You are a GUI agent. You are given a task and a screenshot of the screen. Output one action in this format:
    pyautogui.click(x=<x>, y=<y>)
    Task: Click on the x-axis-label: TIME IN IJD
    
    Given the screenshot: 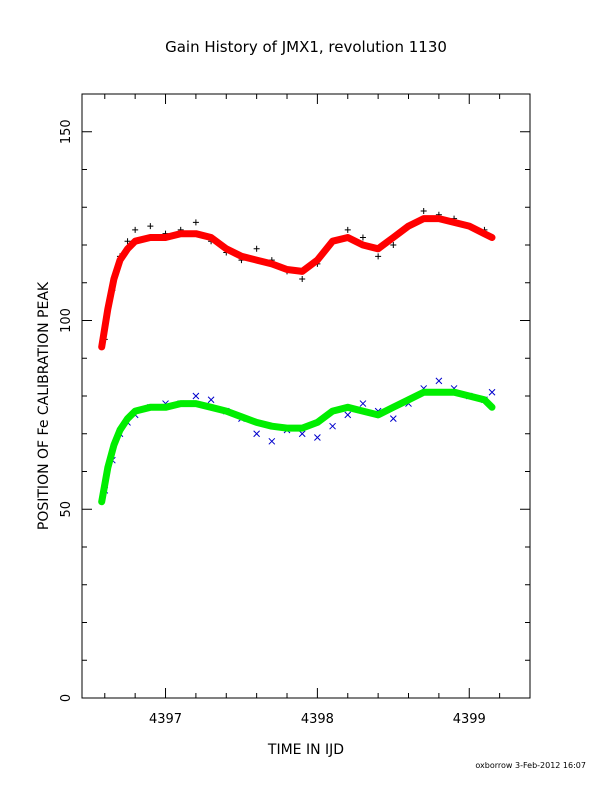 What is the action you would take?
    pyautogui.click(x=305, y=750)
    